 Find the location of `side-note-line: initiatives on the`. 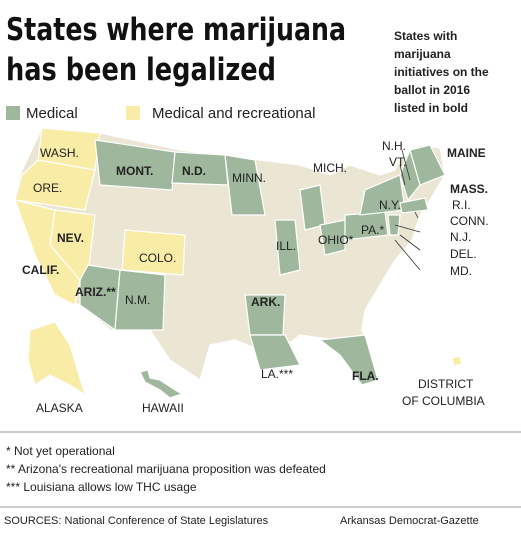

side-note-line: initiatives on the is located at coordinates (441, 72).